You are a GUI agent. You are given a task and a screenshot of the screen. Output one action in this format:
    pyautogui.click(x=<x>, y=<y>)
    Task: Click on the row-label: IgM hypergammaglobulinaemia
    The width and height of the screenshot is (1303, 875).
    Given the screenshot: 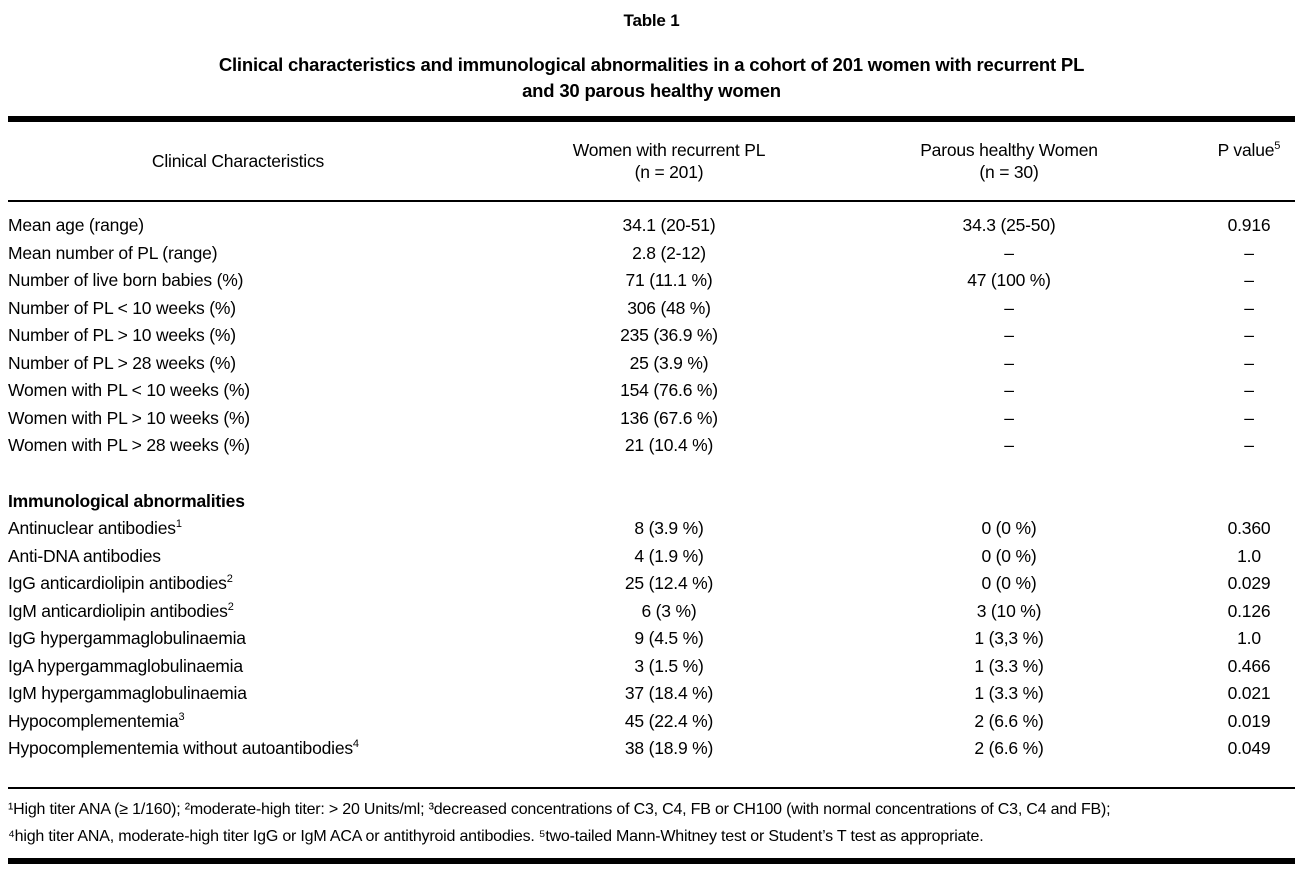 What is the action you would take?
    pyautogui.click(x=127, y=693)
    